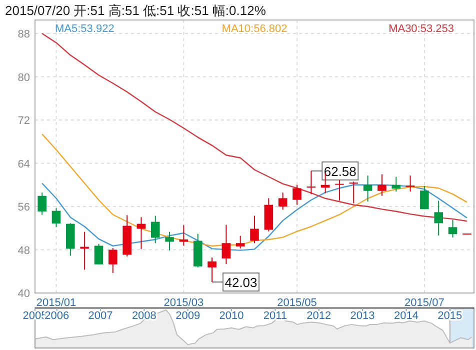 The image size is (476, 350). I want to click on x-tick-label: 2015/05, so click(297, 303).